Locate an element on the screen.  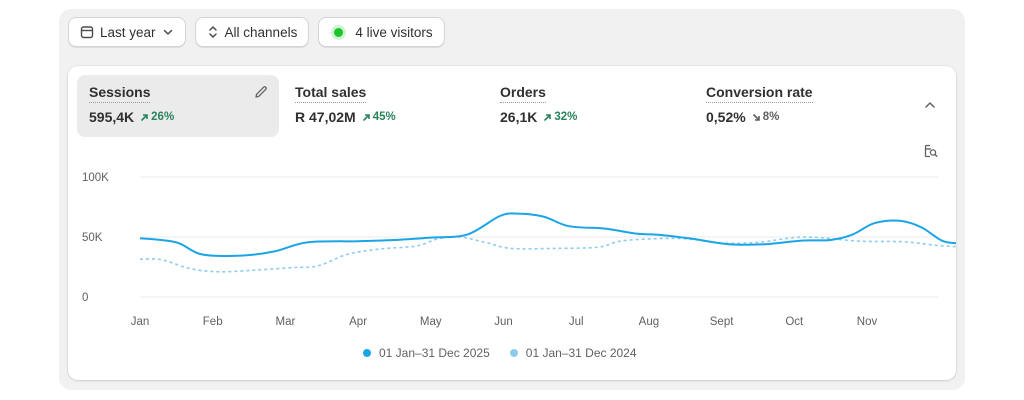
legend-dot-current is located at coordinates (367, 353).